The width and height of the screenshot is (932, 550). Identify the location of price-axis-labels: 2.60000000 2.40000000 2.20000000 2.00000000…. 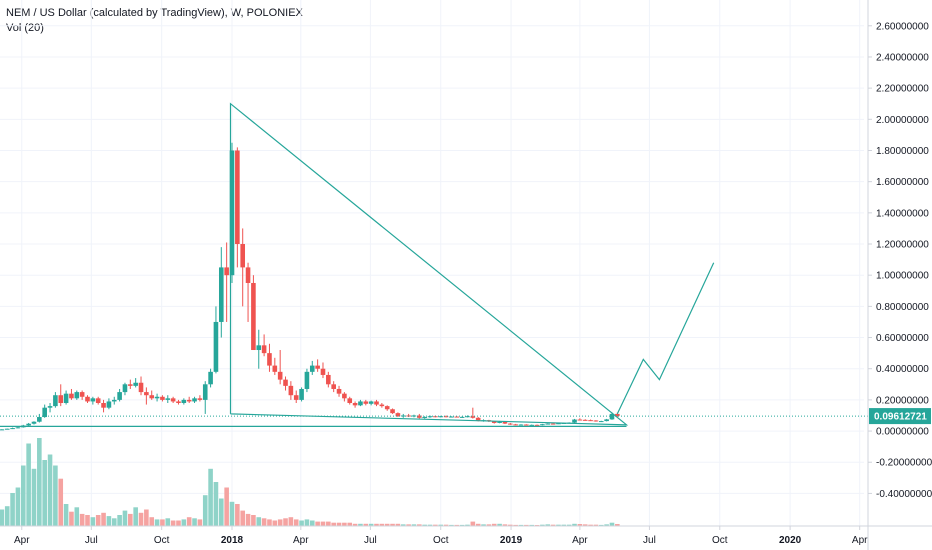
(900, 260).